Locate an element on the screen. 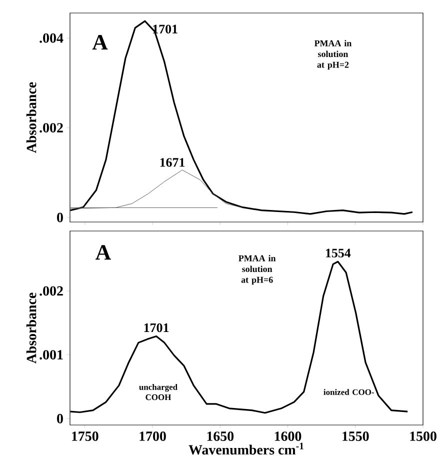  annotation: PMAA in solution at pH=2 is located at coordinates (333, 55).